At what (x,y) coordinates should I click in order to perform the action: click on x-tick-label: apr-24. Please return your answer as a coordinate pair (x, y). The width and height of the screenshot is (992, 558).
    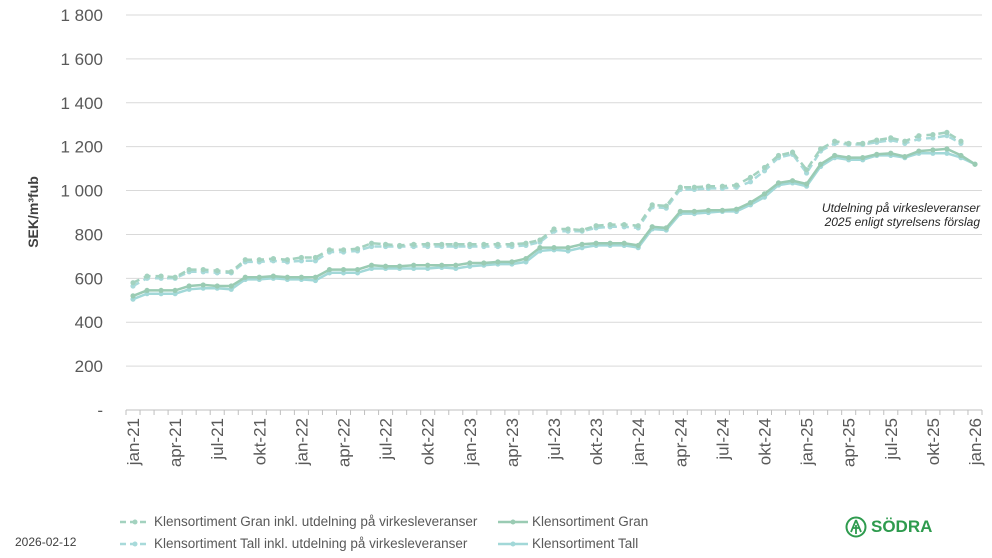
    Looking at the image, I should click on (680, 442).